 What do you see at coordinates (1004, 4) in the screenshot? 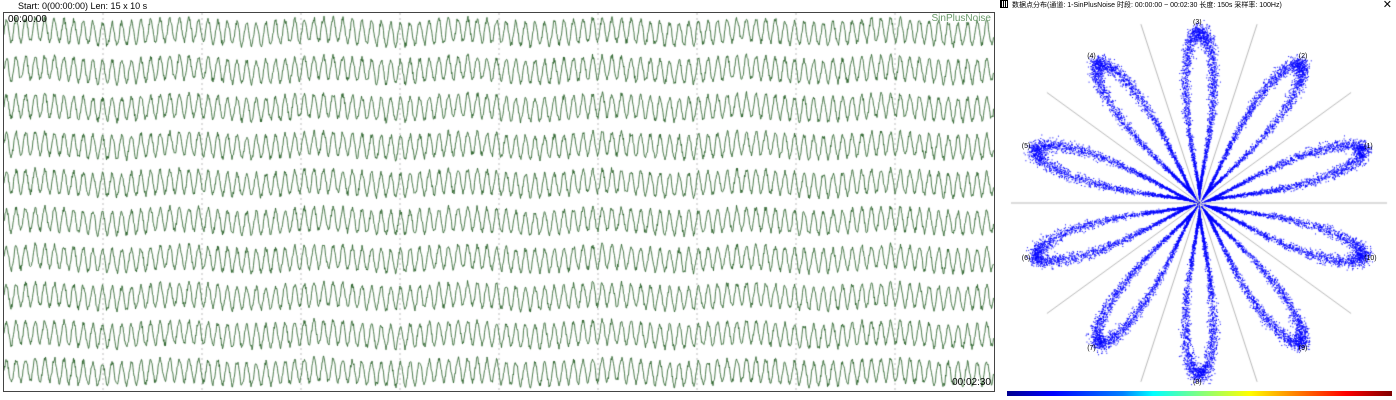
I see `chart-icon` at bounding box center [1004, 4].